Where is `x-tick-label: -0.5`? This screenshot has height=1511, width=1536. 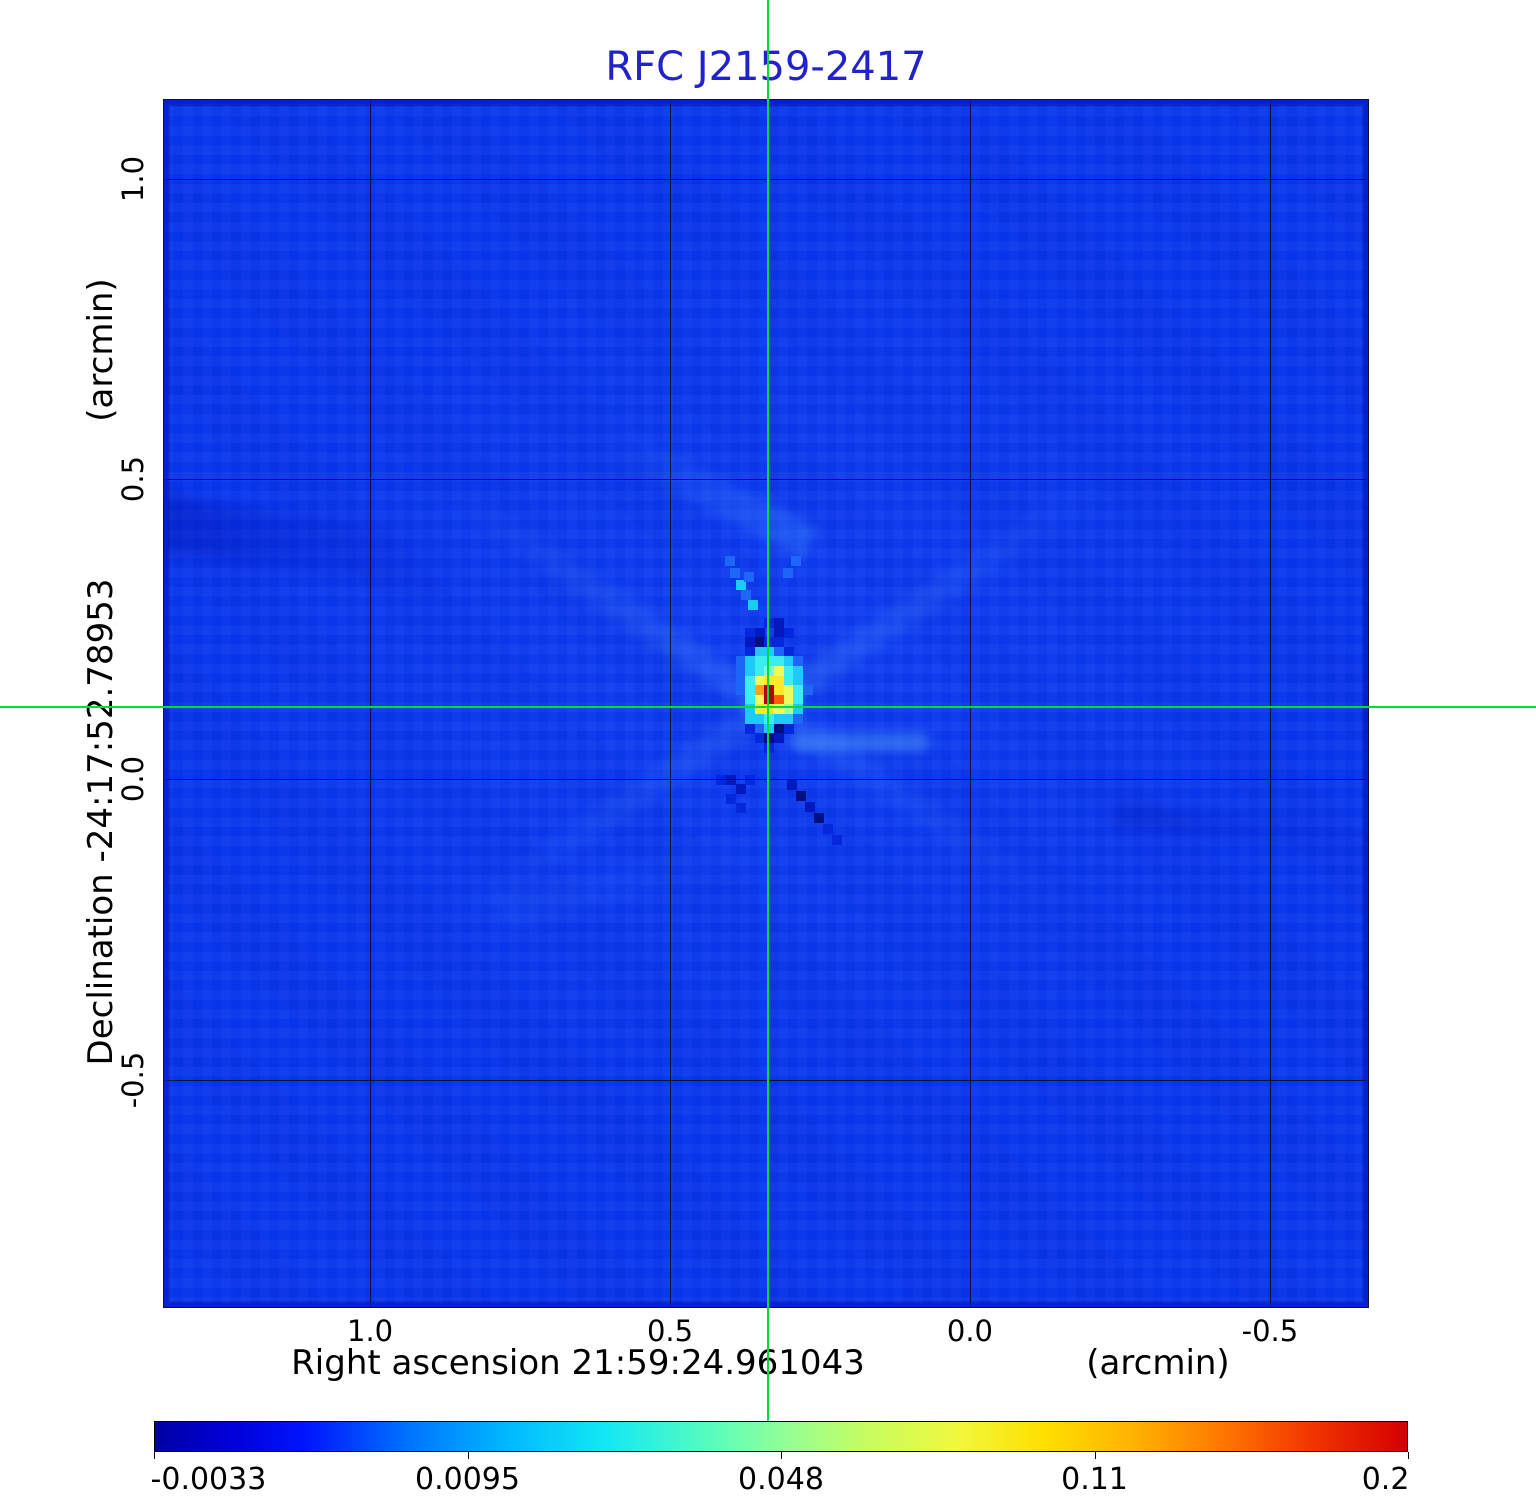 x-tick-label: -0.5 is located at coordinates (1270, 1331).